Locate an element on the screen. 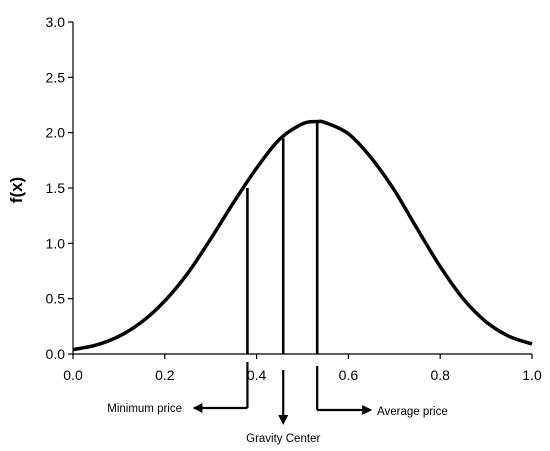 The image size is (550, 451). y-tick-label: 2.0 is located at coordinates (56, 133).